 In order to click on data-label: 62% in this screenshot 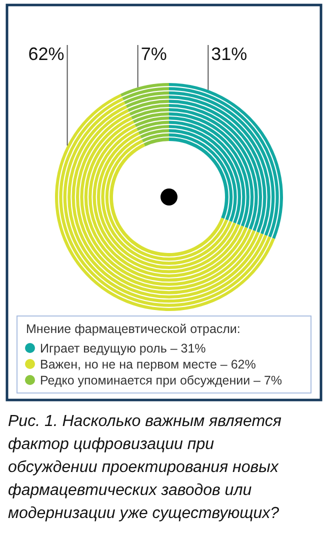, I will do `click(46, 54)`.